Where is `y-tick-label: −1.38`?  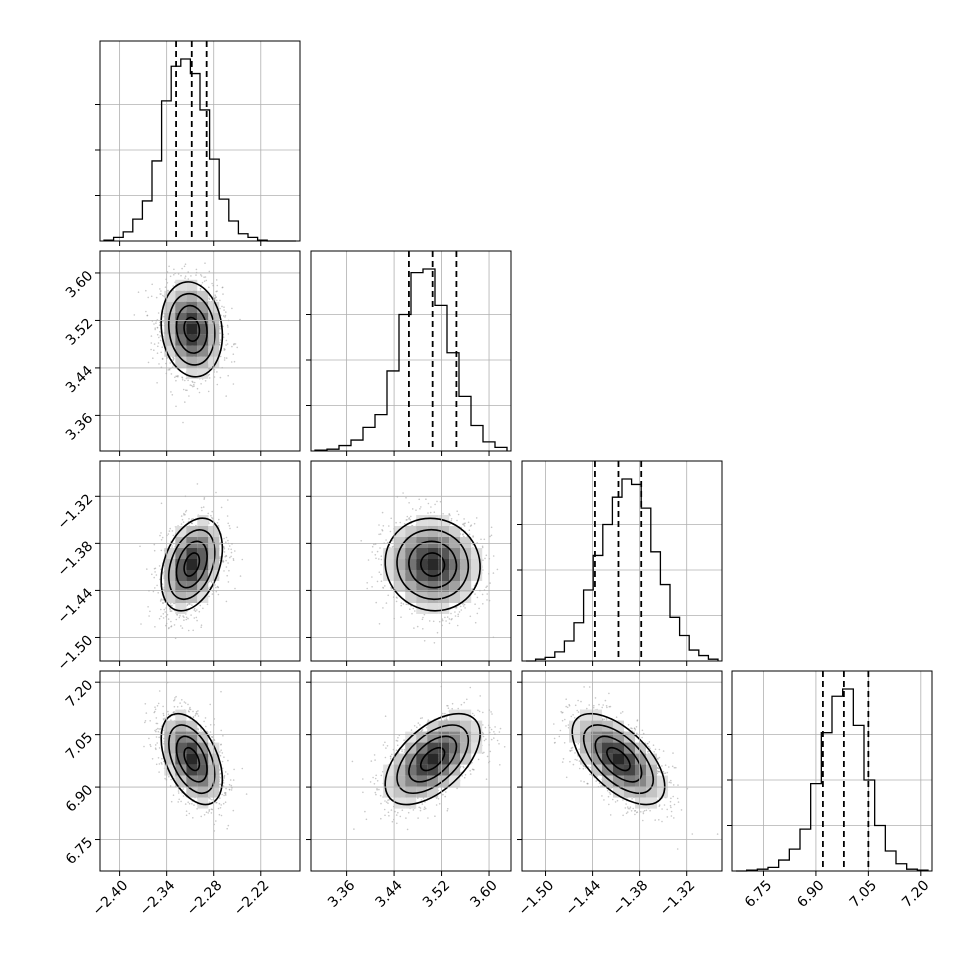
y-tick-label: −1.38 is located at coordinates (76, 559).